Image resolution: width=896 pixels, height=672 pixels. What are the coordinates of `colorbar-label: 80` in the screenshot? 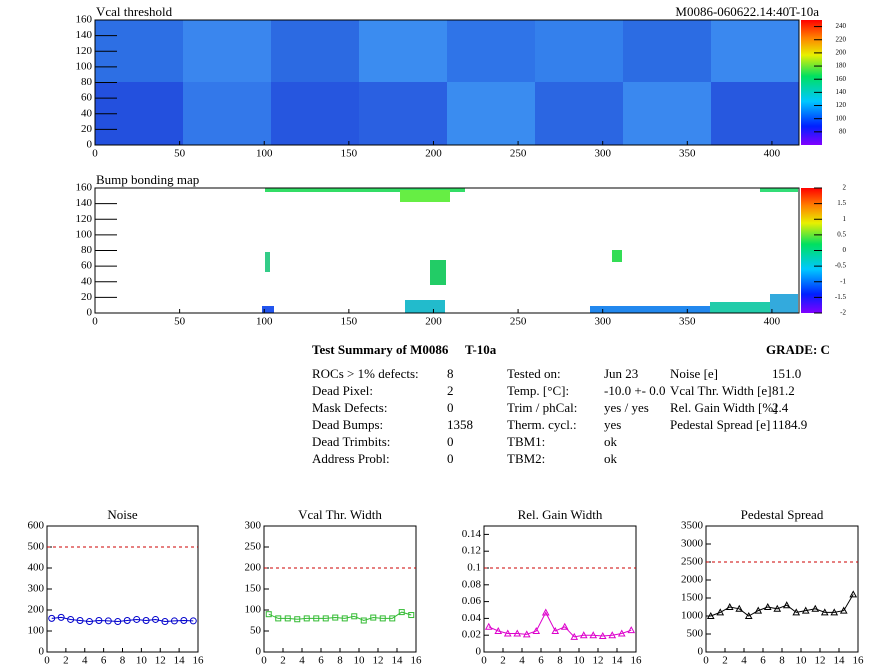 It's located at (843, 131).